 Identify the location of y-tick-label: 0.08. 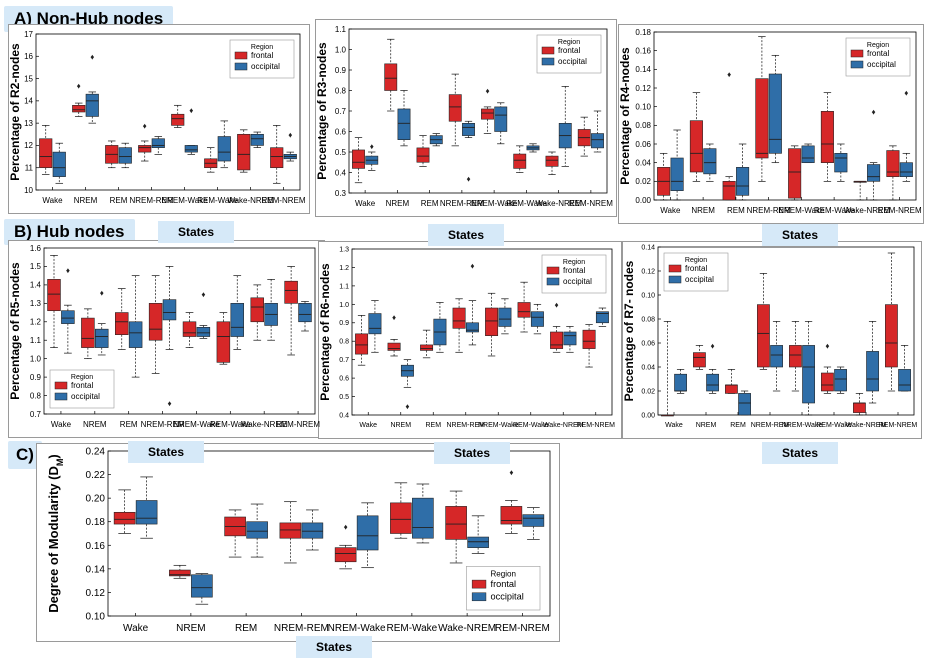
(643, 125).